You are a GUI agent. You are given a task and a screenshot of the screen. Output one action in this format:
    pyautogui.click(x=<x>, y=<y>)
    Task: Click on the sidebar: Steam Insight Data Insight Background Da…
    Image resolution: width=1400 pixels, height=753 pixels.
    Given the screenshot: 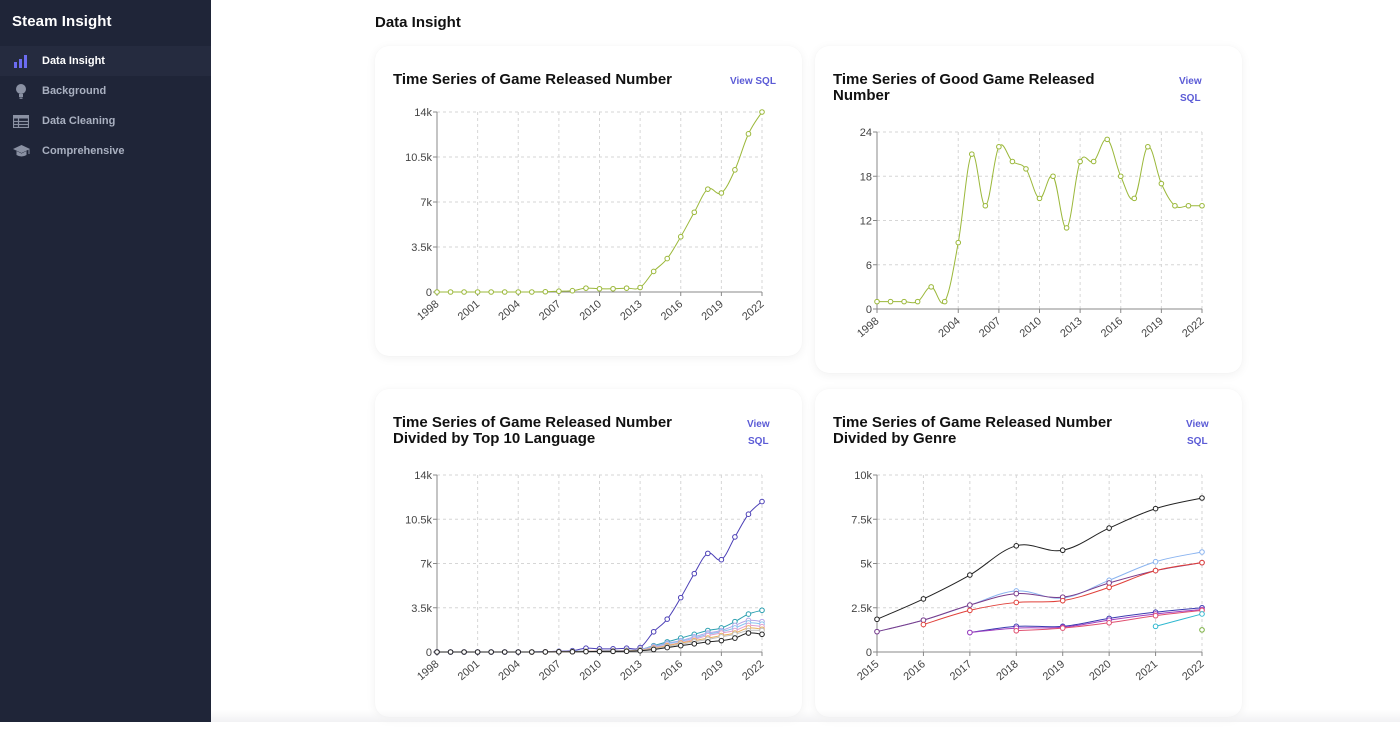 What is the action you would take?
    pyautogui.click(x=105, y=361)
    